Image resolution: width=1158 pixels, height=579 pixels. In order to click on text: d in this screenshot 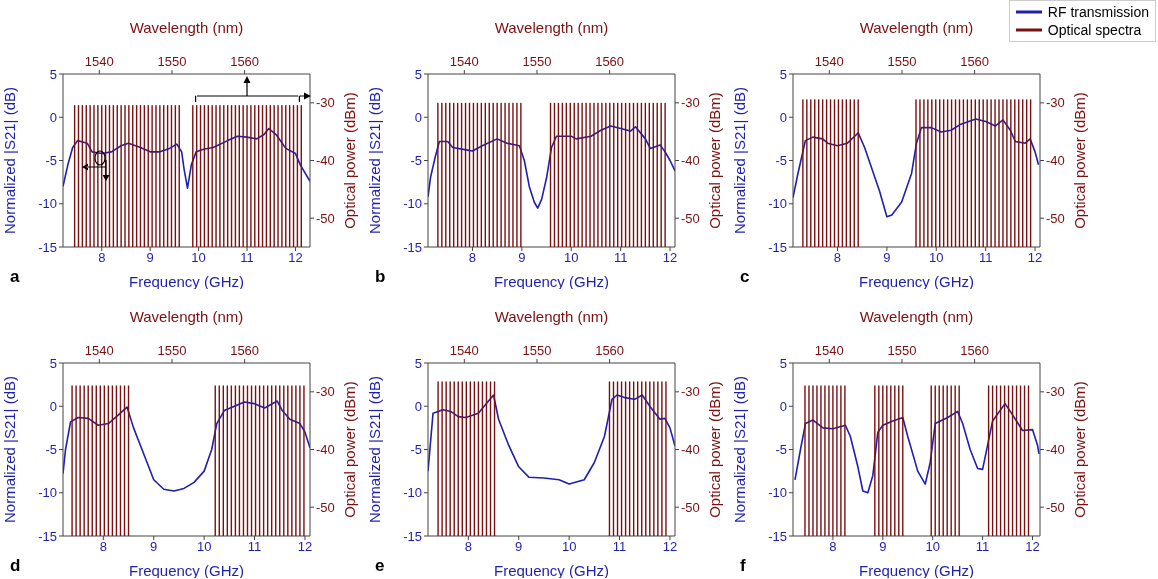, I will do `click(15, 566)`.